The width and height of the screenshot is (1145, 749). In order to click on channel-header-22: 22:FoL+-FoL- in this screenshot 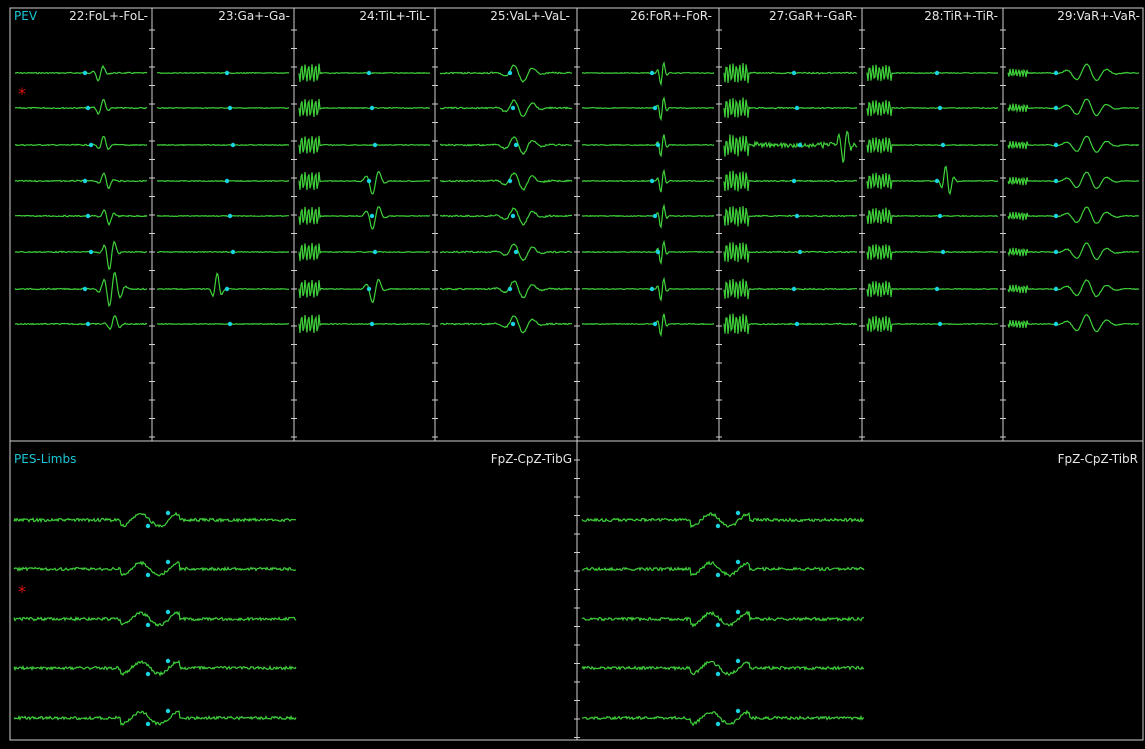, I will do `click(108, 16)`.